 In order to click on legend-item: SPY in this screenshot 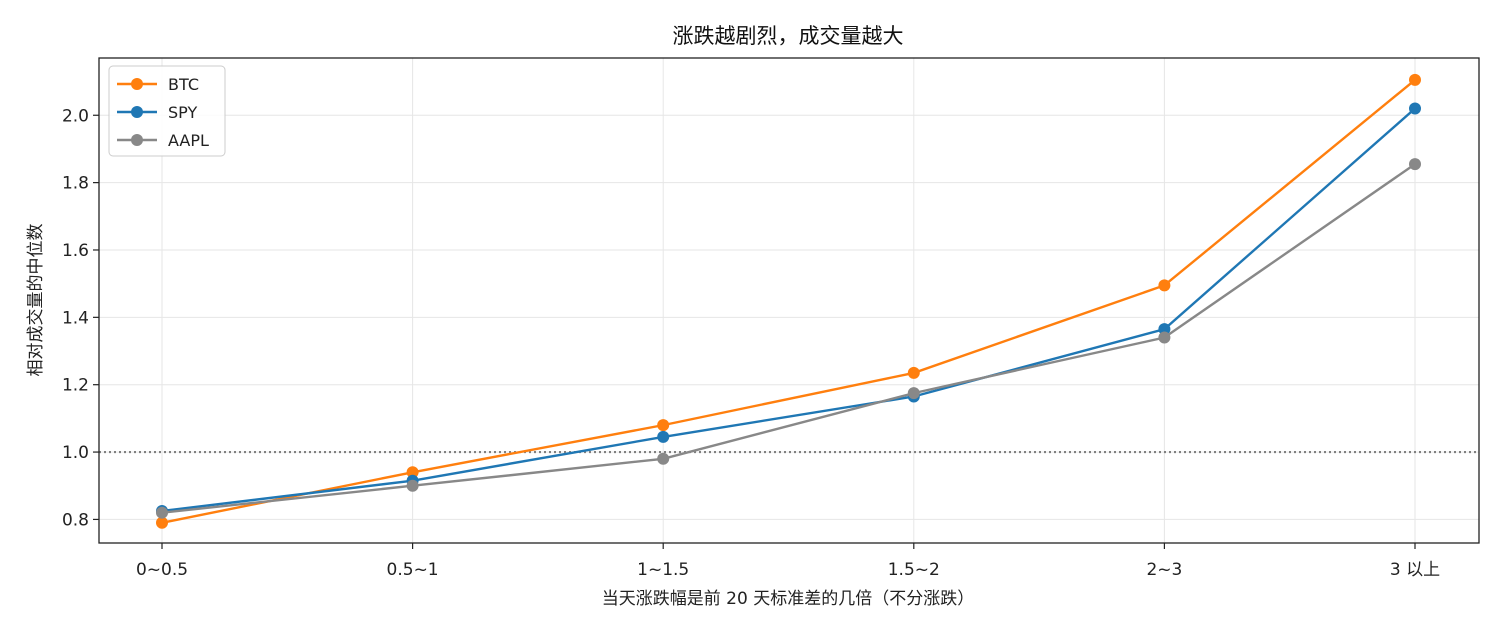, I will do `click(157, 112)`.